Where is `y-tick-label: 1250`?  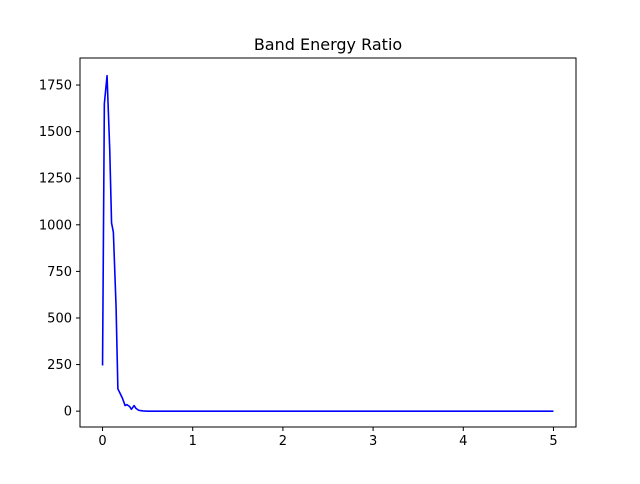
y-tick-label: 1250 is located at coordinates (55, 179).